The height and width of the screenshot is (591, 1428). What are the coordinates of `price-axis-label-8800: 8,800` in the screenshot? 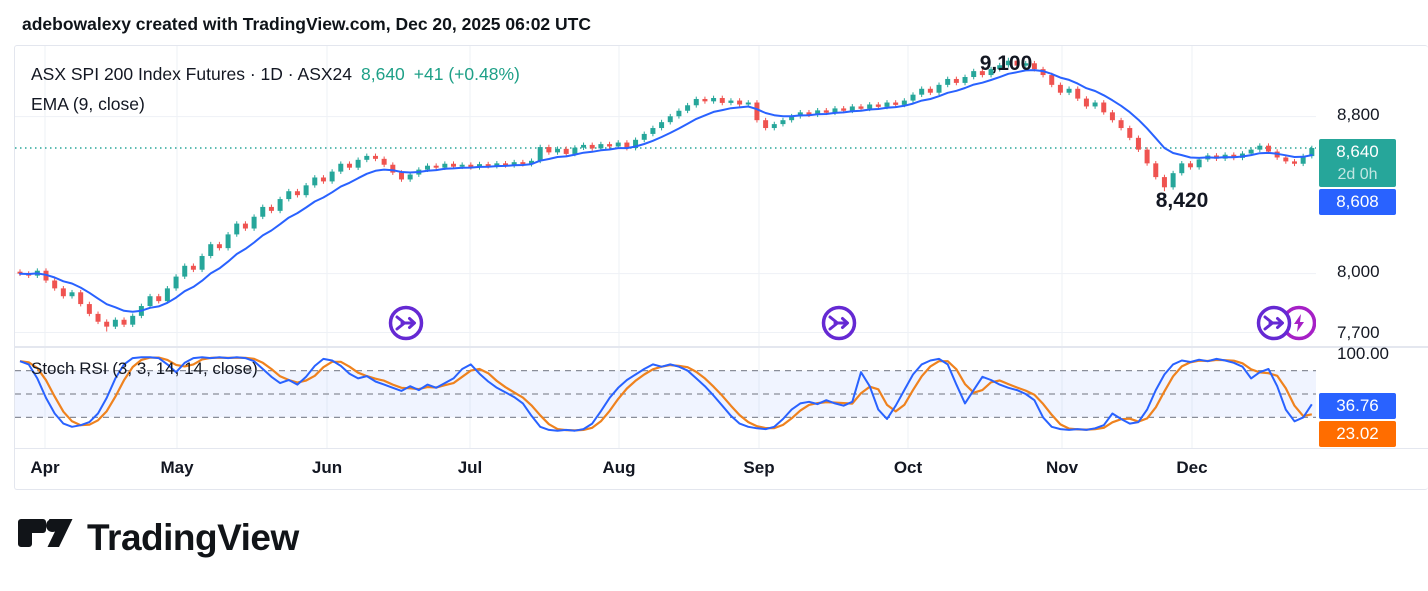 It's located at (1358, 114).